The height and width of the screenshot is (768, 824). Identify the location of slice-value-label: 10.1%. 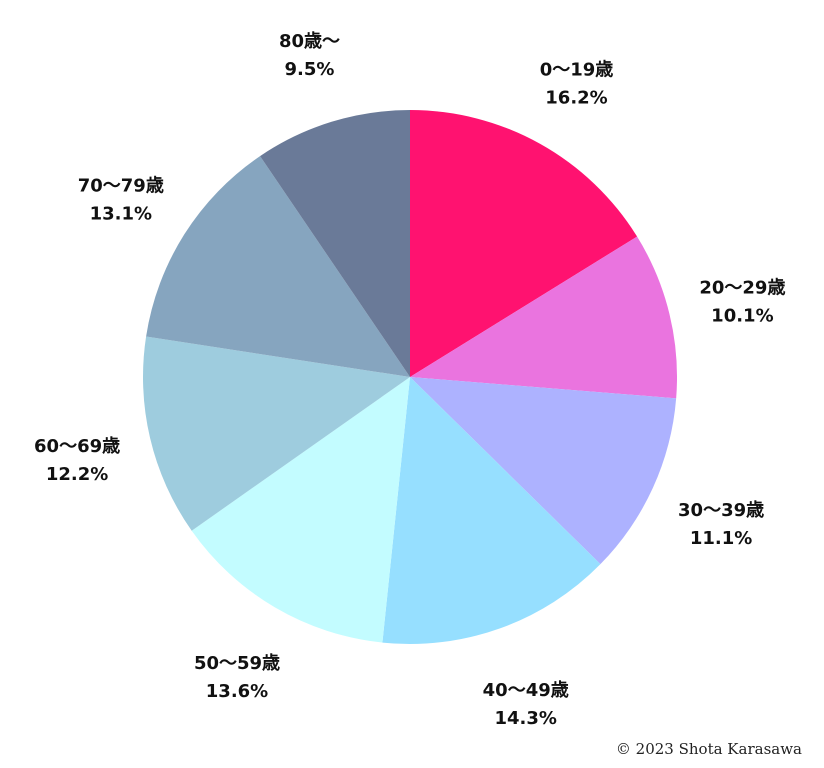
(742, 316).